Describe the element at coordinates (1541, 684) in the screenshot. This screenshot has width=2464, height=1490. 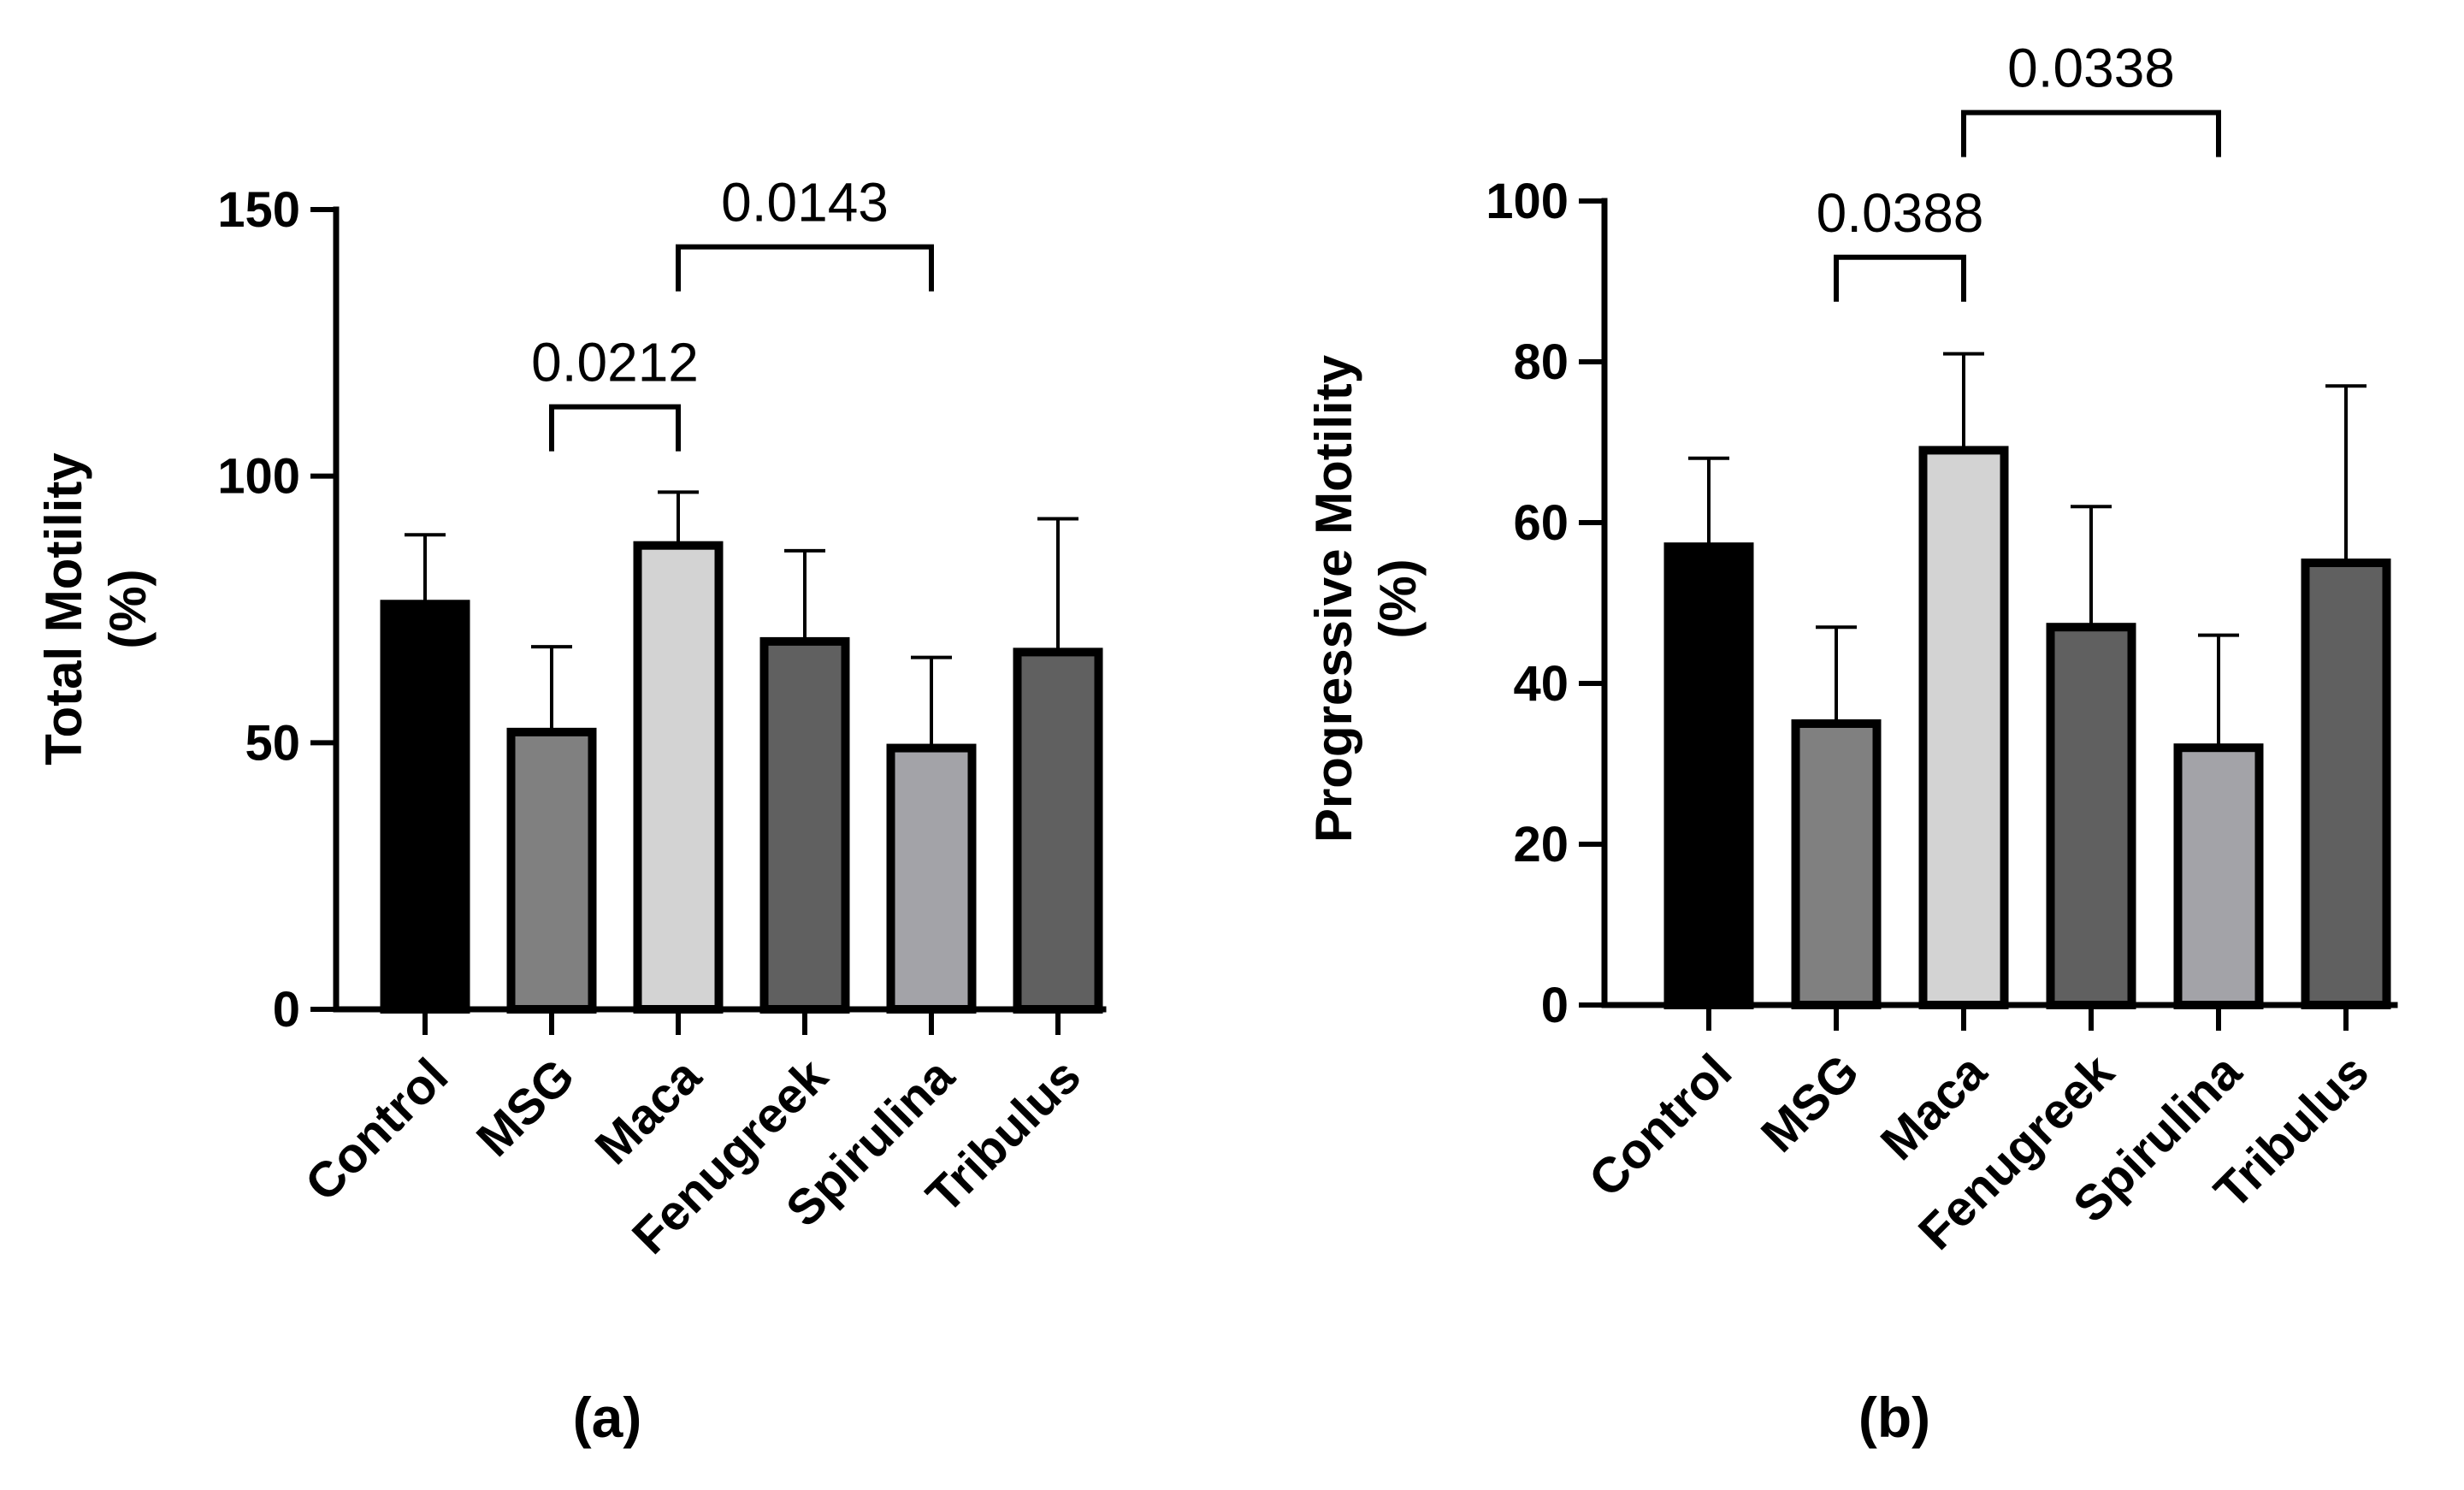
I see `y-tick-label: 40` at that location.